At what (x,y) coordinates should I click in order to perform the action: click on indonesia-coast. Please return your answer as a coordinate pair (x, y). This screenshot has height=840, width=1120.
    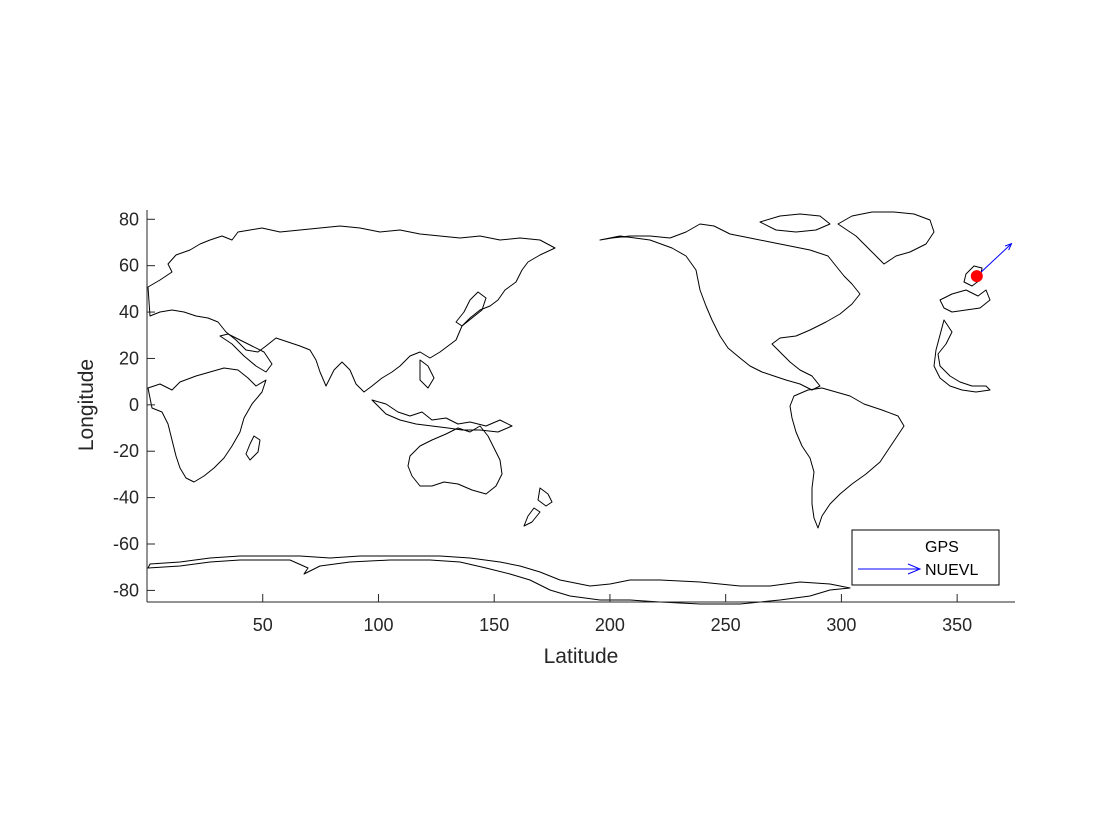
    Looking at the image, I should click on (442, 416).